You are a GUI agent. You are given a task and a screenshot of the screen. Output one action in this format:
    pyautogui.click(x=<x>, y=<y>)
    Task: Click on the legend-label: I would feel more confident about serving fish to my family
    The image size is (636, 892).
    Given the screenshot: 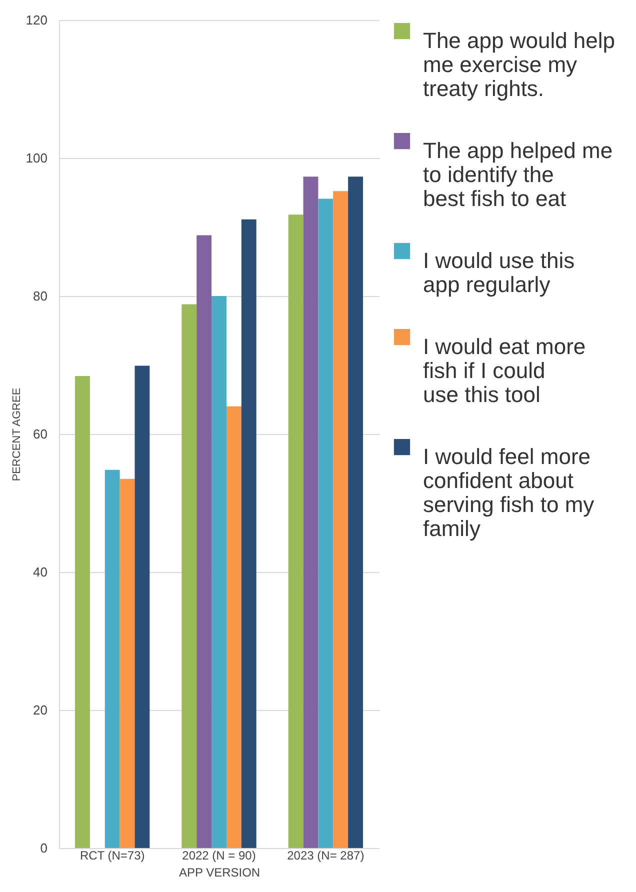 What is the action you would take?
    pyautogui.click(x=508, y=492)
    